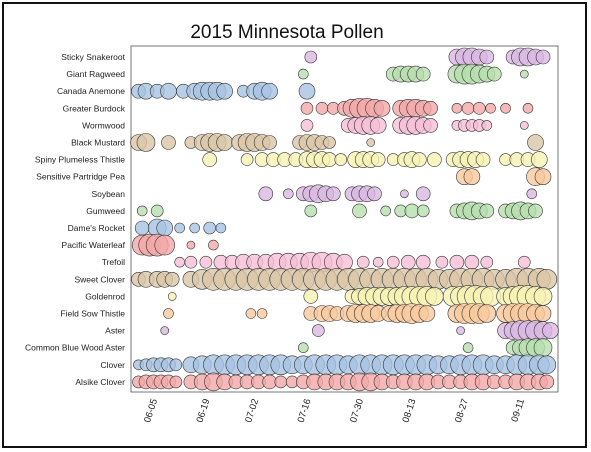 This screenshot has height=452, width=591. Describe the element at coordinates (98, 143) in the screenshot. I see `y-label-black-mustard: Black Mustard` at that location.